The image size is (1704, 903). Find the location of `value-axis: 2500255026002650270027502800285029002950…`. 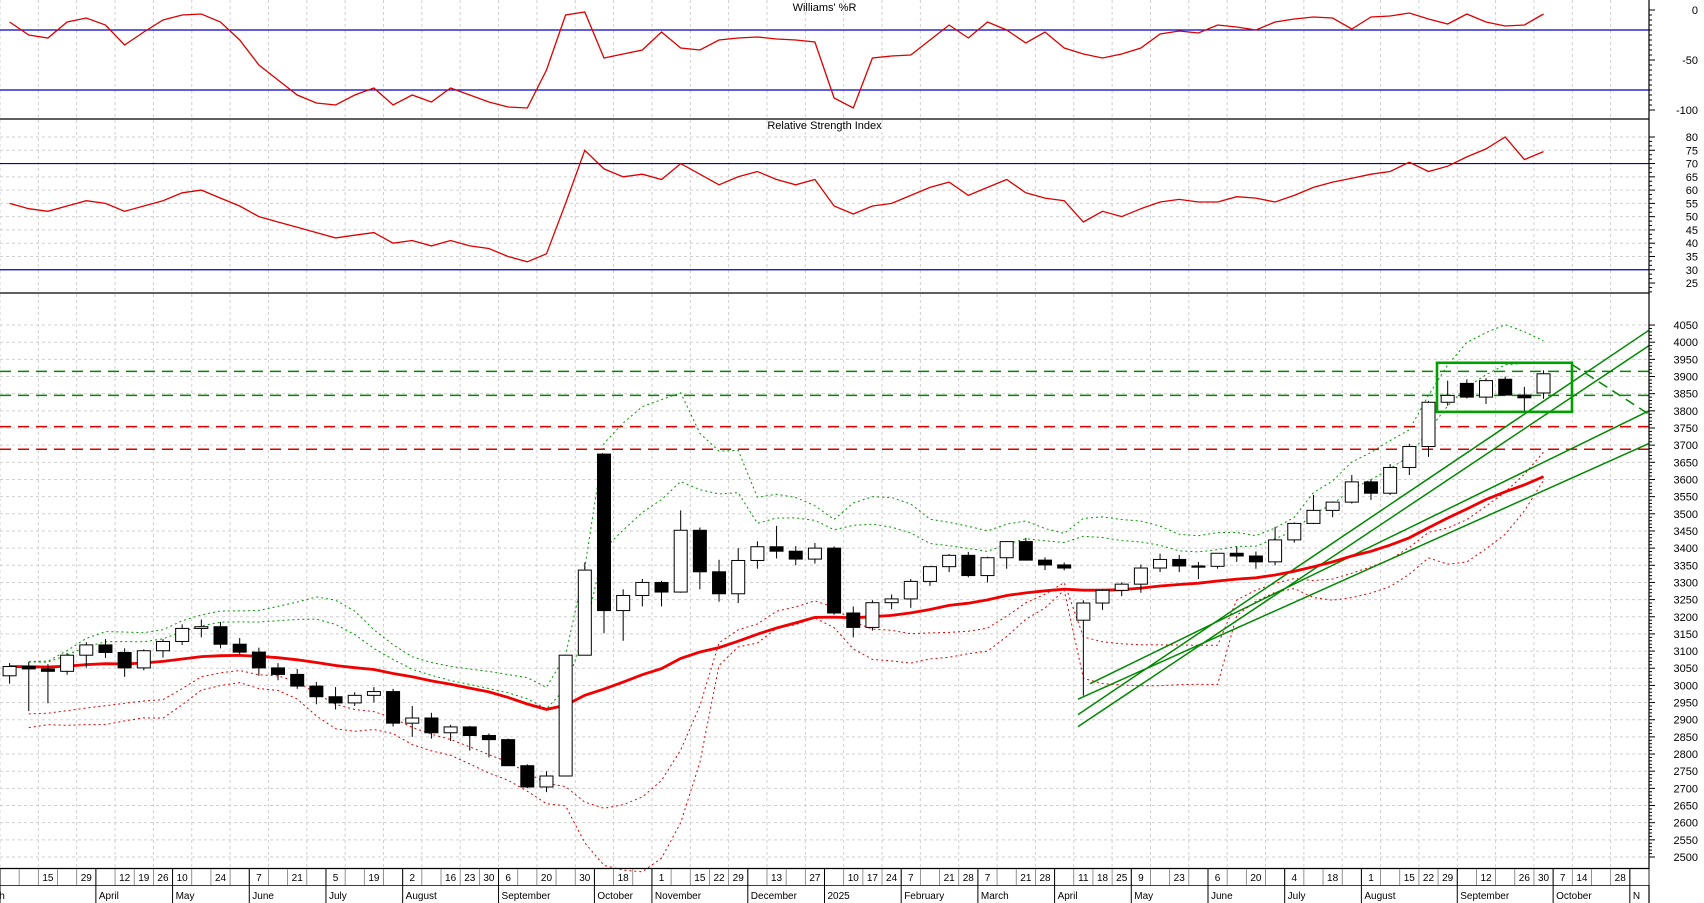

value-axis: 2500255026002650270027502800285029002950… is located at coordinates (1673, 434).